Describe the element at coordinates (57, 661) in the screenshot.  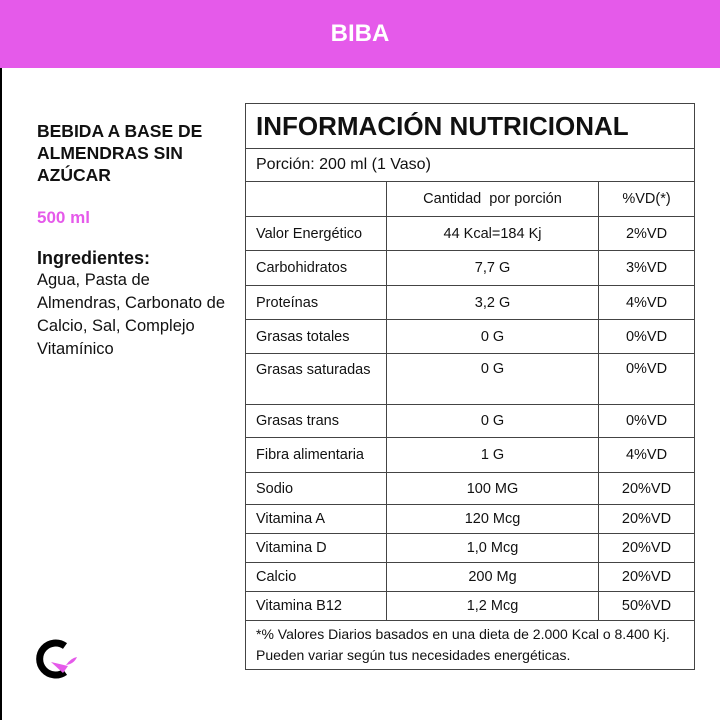
I see `c-leaf-logo-icon` at that location.